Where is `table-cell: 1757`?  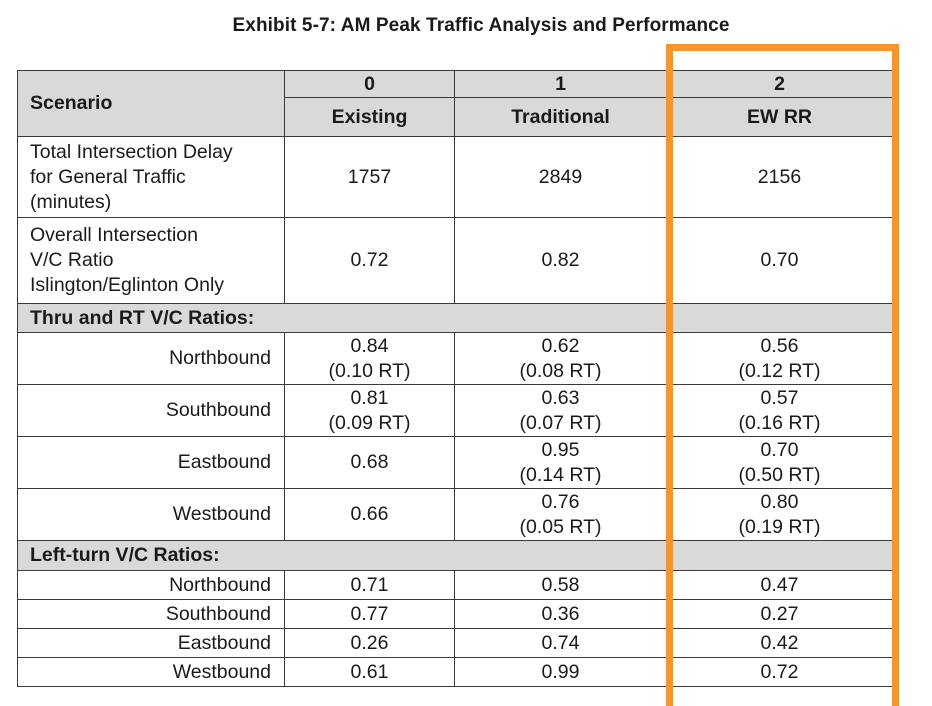 table-cell: 1757 is located at coordinates (369, 177).